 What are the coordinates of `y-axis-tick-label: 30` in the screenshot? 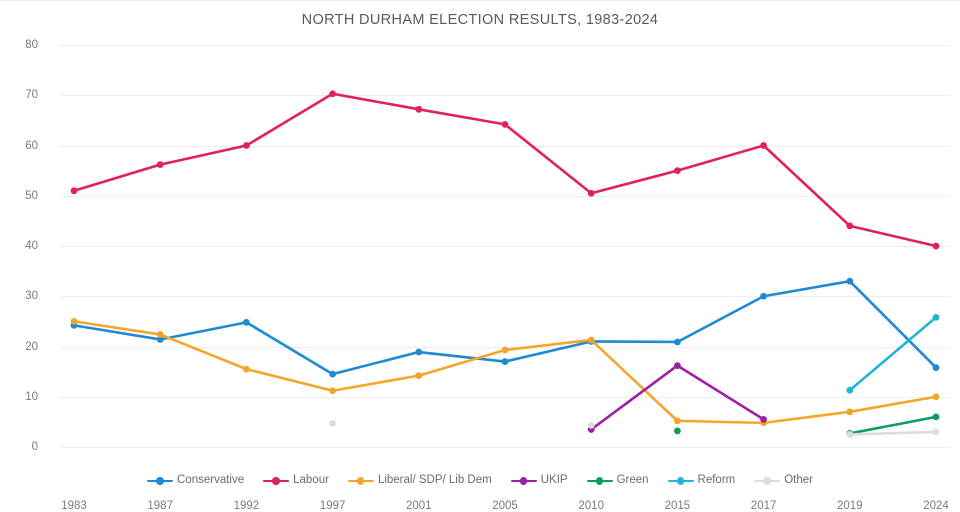 It's located at (31, 296).